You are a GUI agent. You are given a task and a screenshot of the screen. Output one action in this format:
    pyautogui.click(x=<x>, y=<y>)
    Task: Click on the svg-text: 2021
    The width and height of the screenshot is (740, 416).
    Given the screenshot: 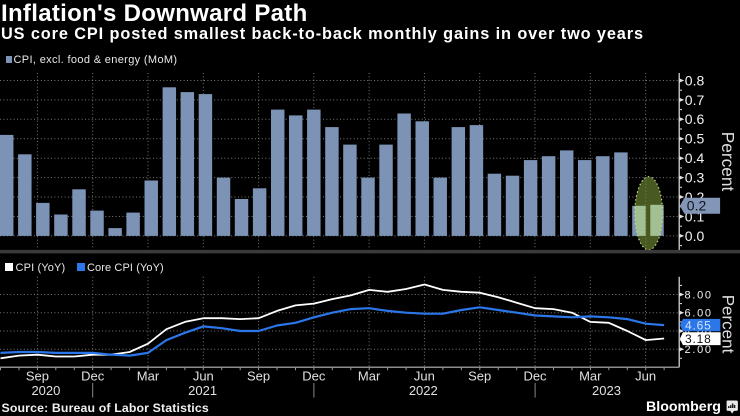 What is the action you would take?
    pyautogui.click(x=202, y=390)
    